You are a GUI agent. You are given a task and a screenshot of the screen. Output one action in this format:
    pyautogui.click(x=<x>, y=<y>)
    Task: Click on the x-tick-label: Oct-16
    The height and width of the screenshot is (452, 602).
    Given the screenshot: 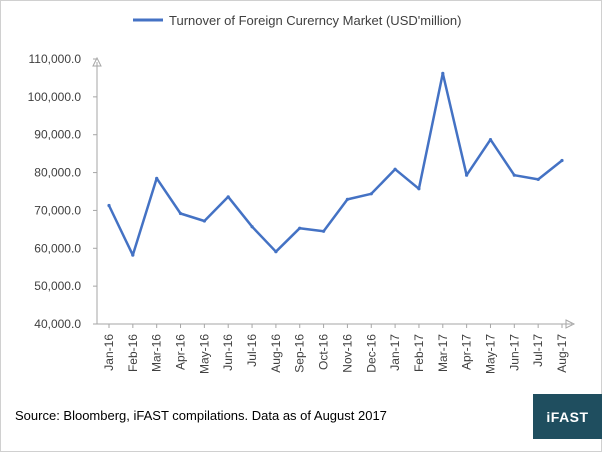 What is the action you would take?
    pyautogui.click(x=324, y=352)
    